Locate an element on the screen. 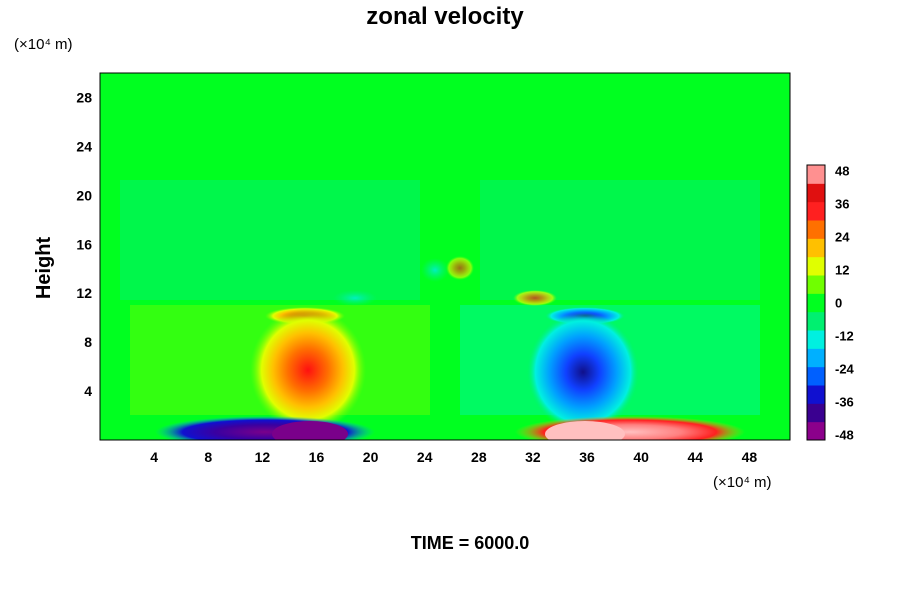 Image resolution: width=900 pixels, height=600 pixels. x-tick-label: 12 is located at coordinates (263, 457).